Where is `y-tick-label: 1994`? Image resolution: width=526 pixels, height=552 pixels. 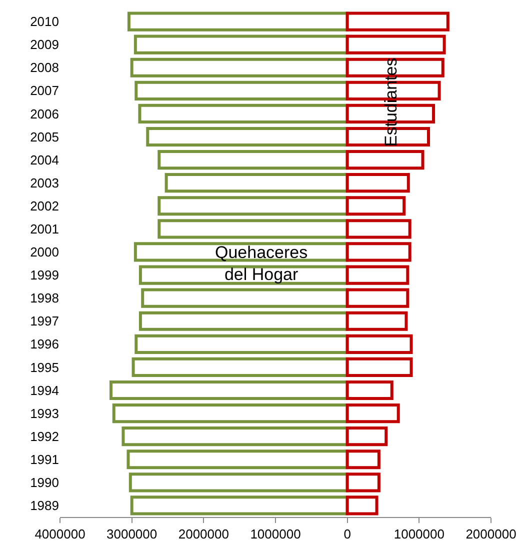 y-tick-label: 1994 is located at coordinates (44, 390).